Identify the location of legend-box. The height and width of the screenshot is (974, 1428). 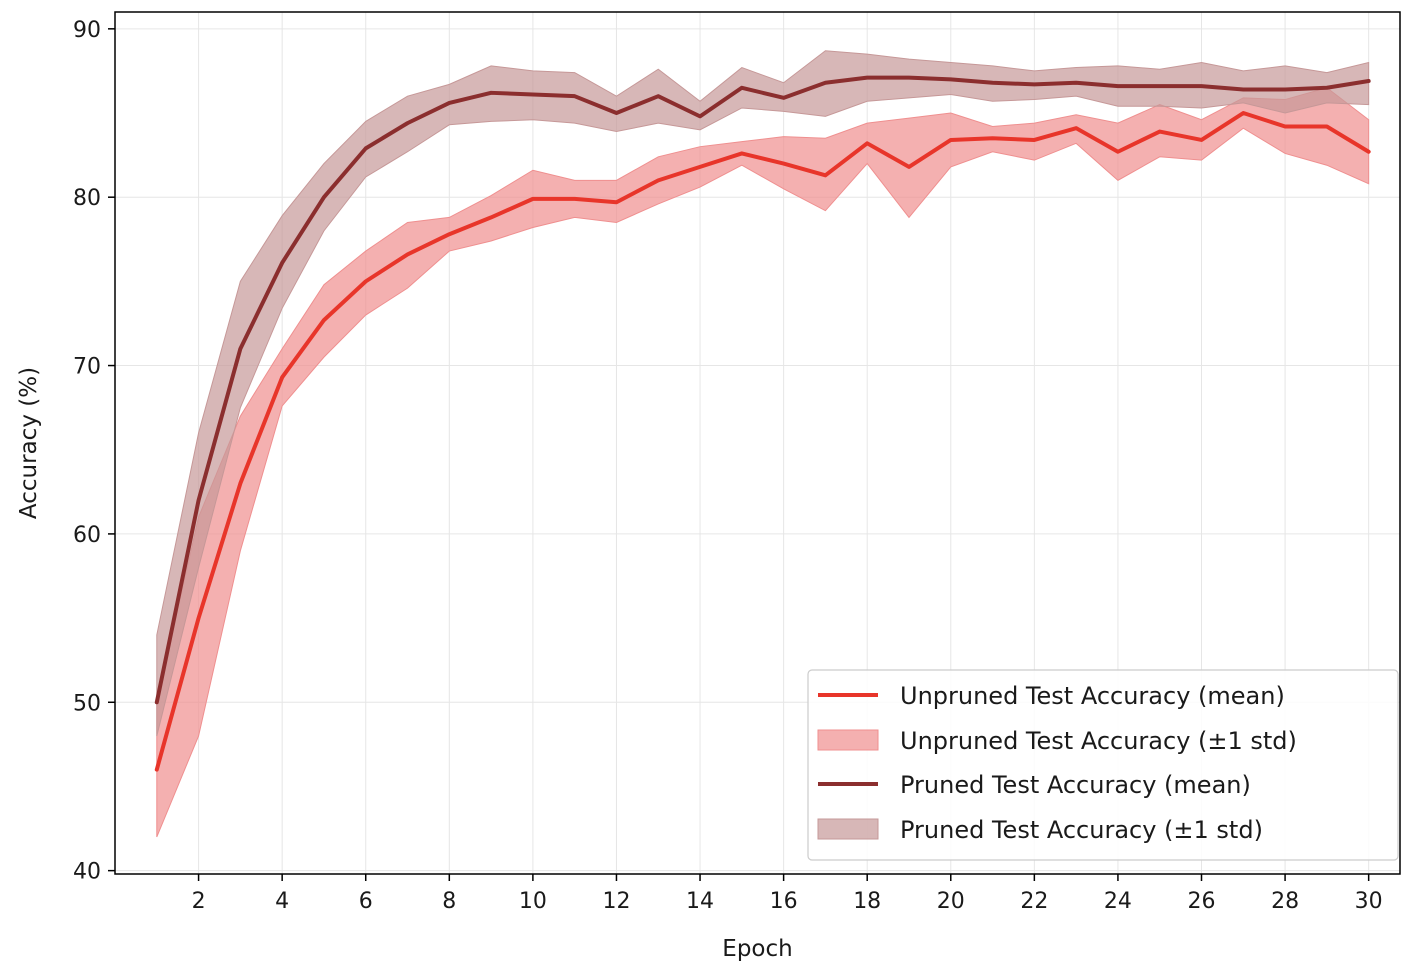
(1103, 765).